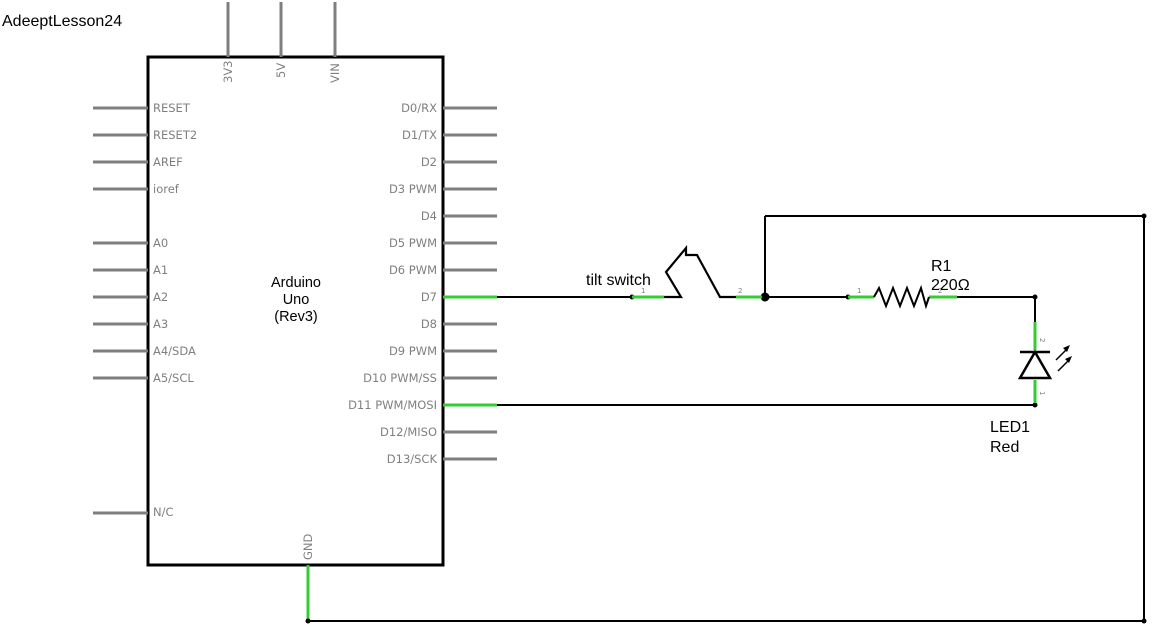 The height and width of the screenshot is (640, 1170). I want to click on pin-label-ioref: ioref, so click(166, 189).